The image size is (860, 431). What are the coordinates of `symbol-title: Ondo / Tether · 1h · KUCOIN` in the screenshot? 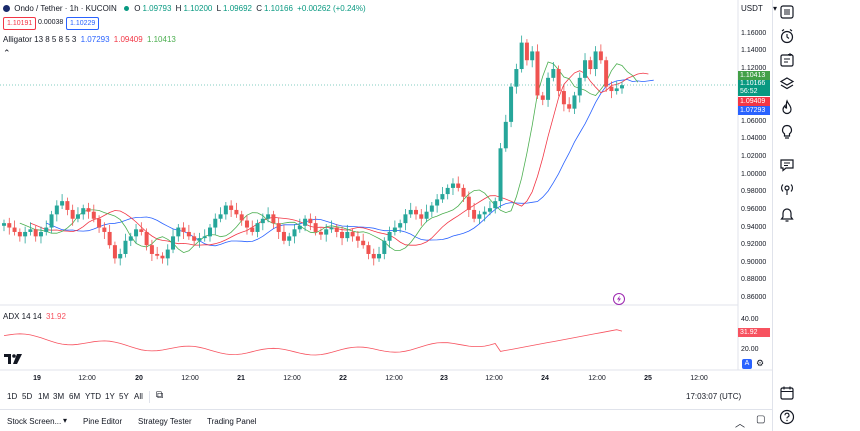 It's located at (65, 8).